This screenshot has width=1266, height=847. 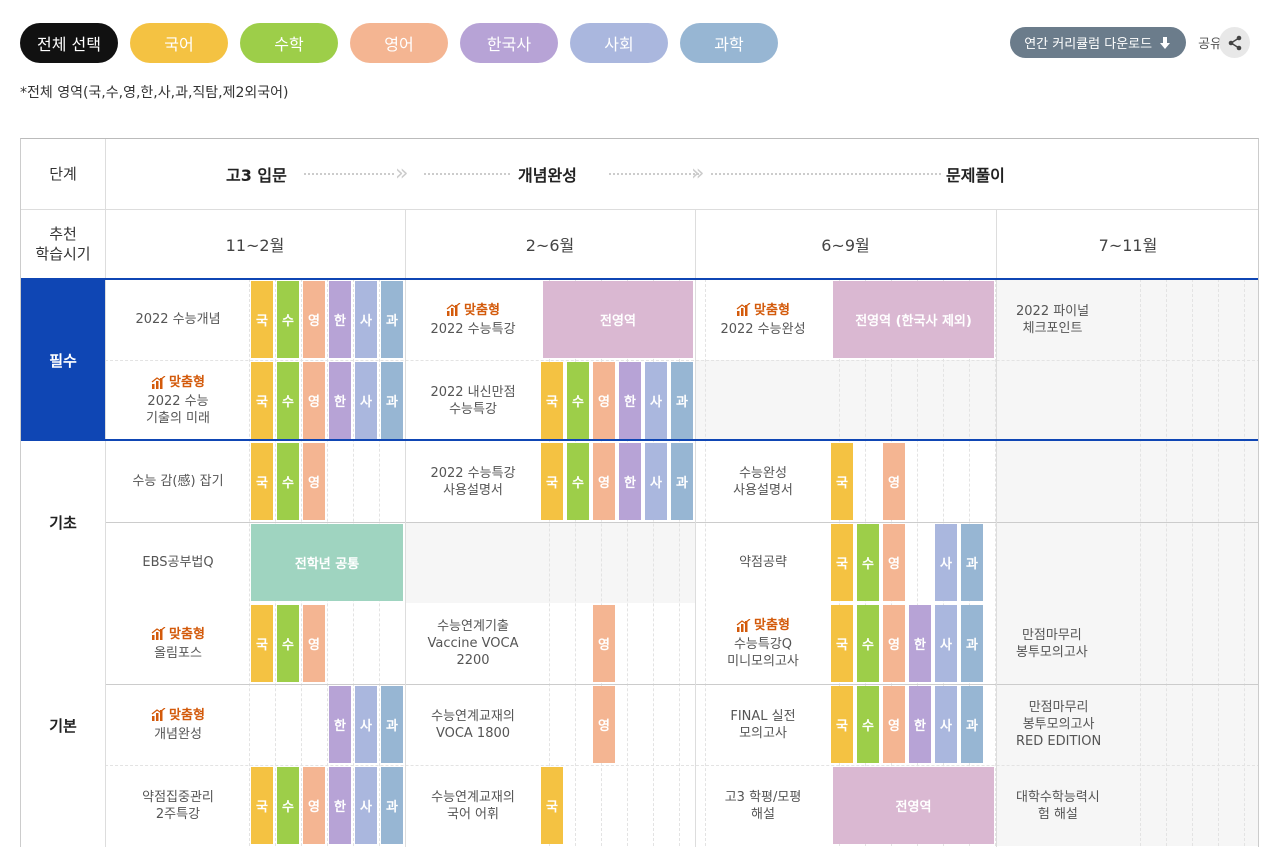 What do you see at coordinates (763, 562) in the screenshot?
I see `book-entry: 약점공략` at bounding box center [763, 562].